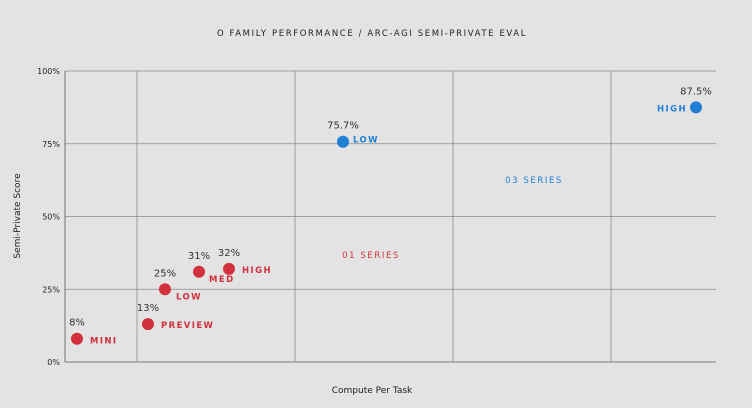 This screenshot has height=408, width=752. Describe the element at coordinates (222, 280) in the screenshot. I see `point-label: MED` at that location.